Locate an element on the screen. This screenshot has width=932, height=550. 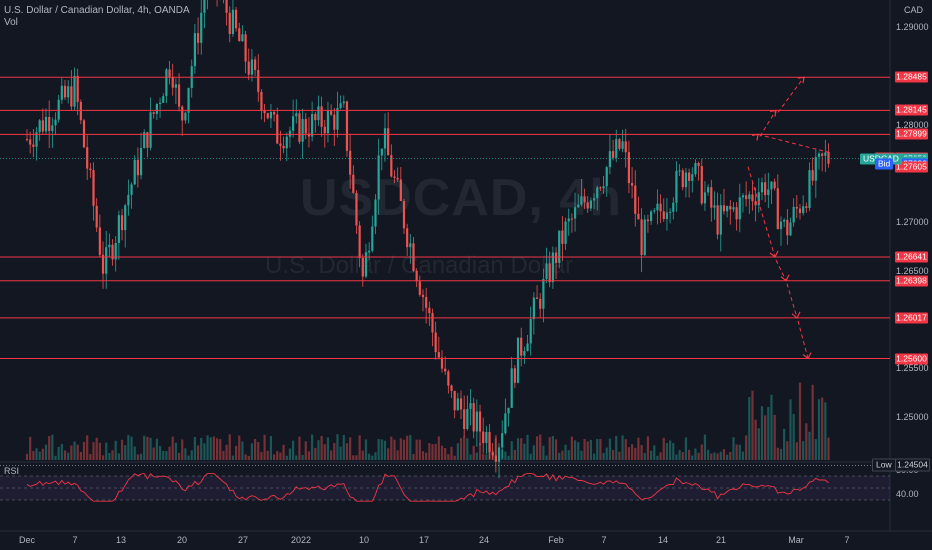
price-tag-level: 1.28145 is located at coordinates (911, 110).